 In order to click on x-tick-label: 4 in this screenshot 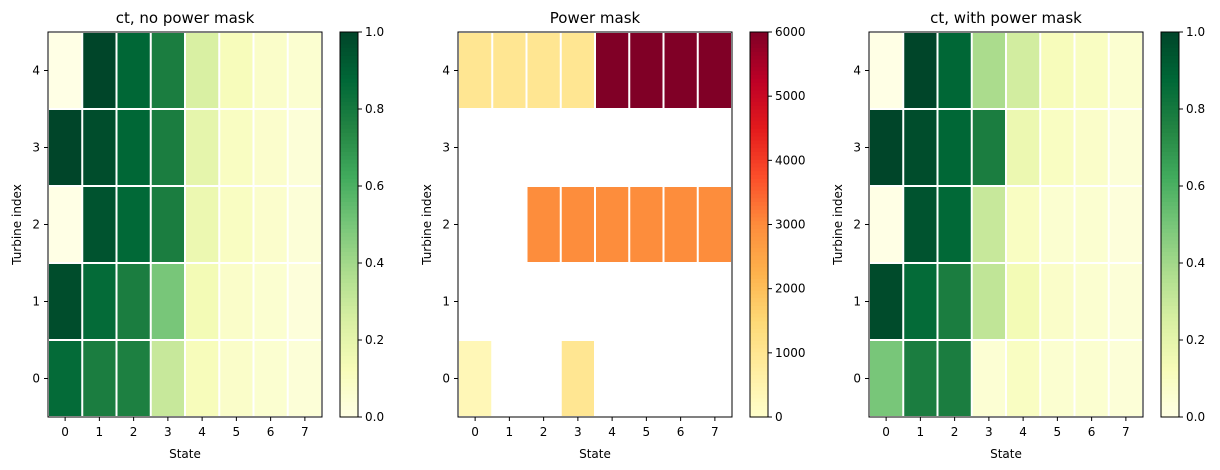, I will do `click(612, 432)`.